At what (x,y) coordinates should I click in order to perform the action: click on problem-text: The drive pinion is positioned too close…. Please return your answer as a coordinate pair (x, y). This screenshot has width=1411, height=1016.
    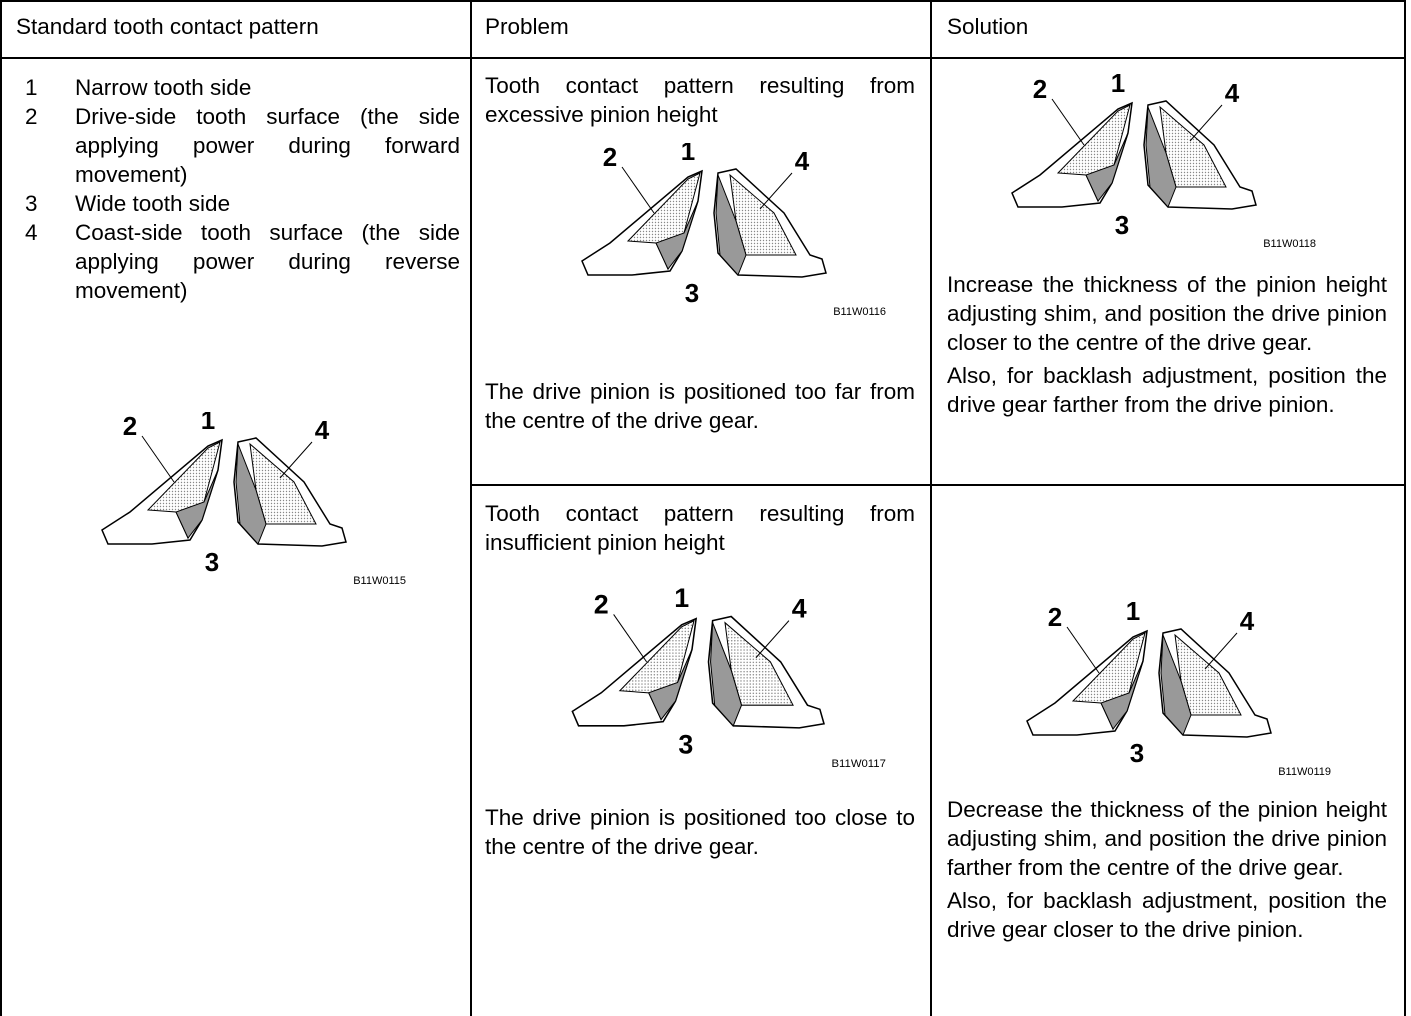
    Looking at the image, I should click on (700, 832).